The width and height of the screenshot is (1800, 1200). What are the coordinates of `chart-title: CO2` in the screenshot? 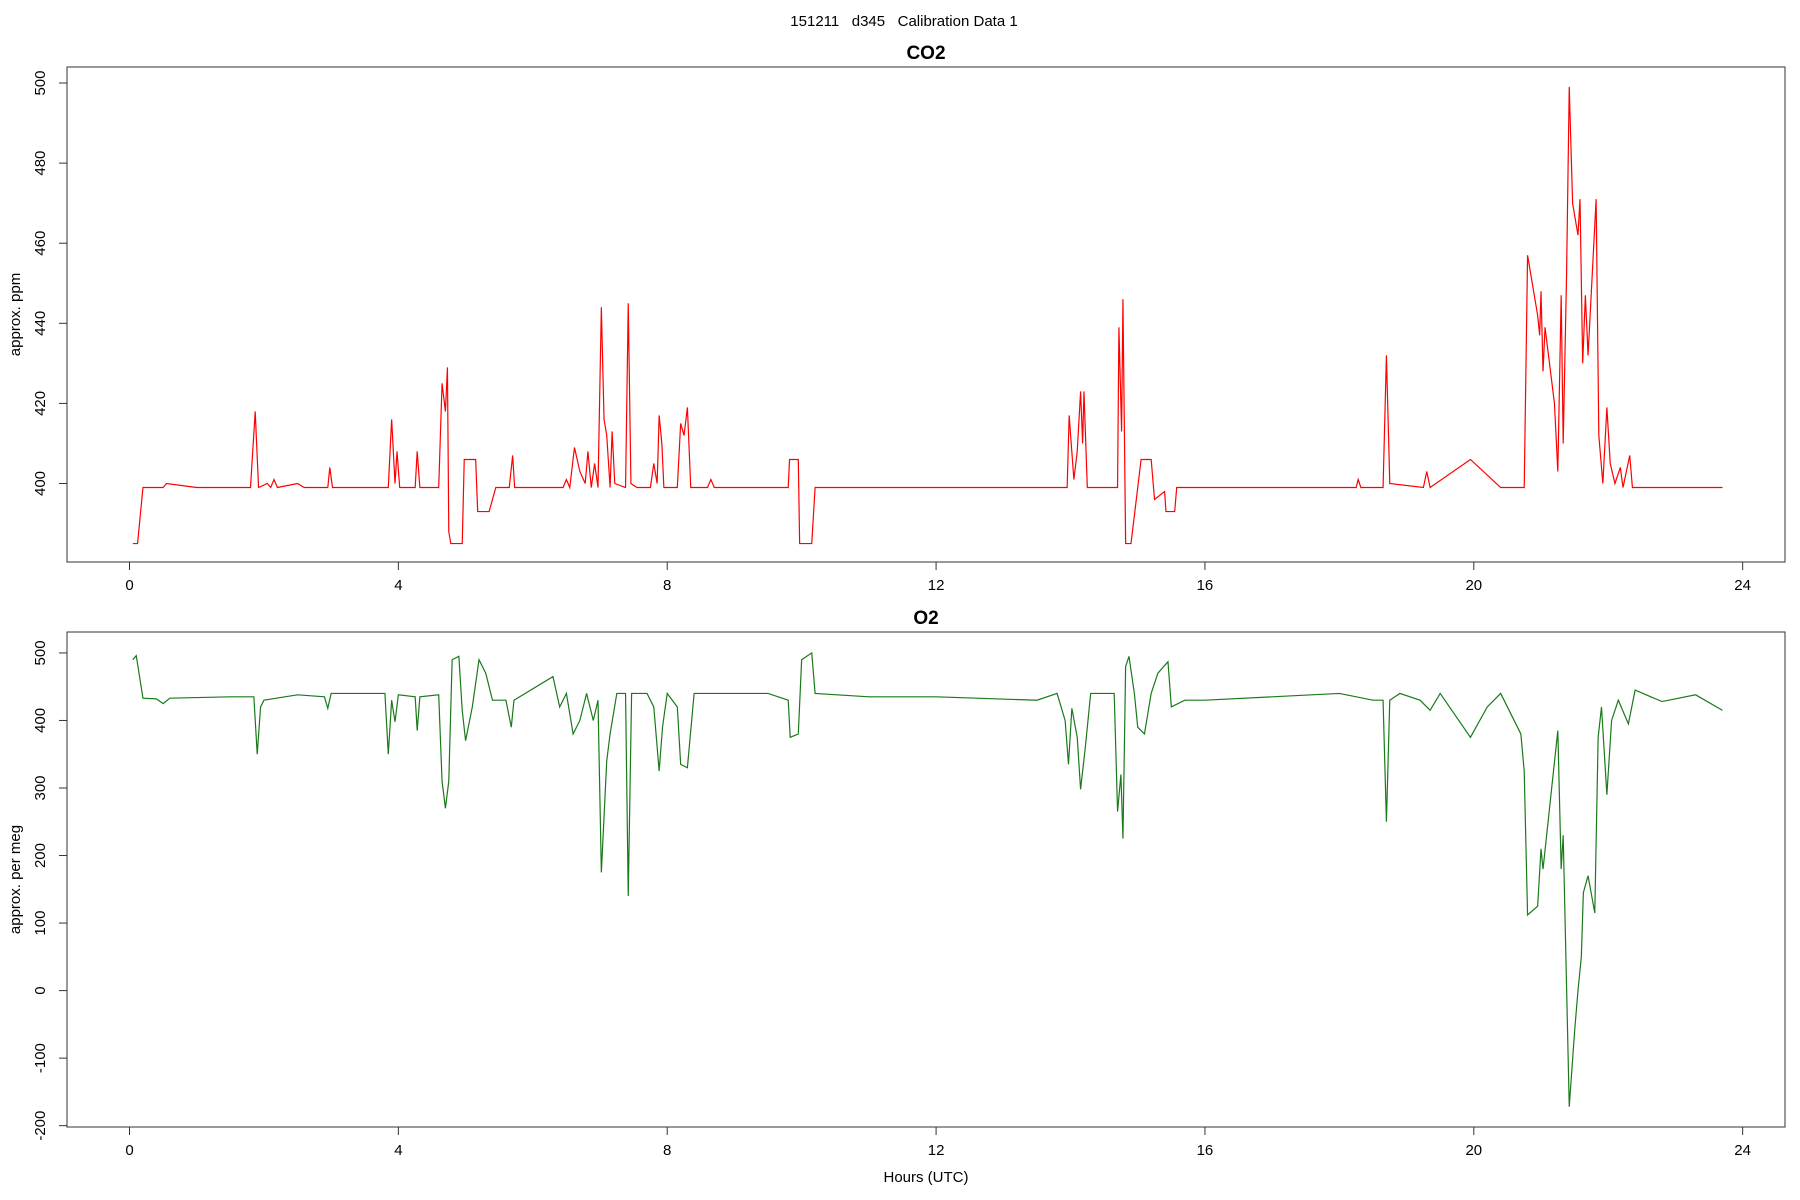 It's located at (925, 53).